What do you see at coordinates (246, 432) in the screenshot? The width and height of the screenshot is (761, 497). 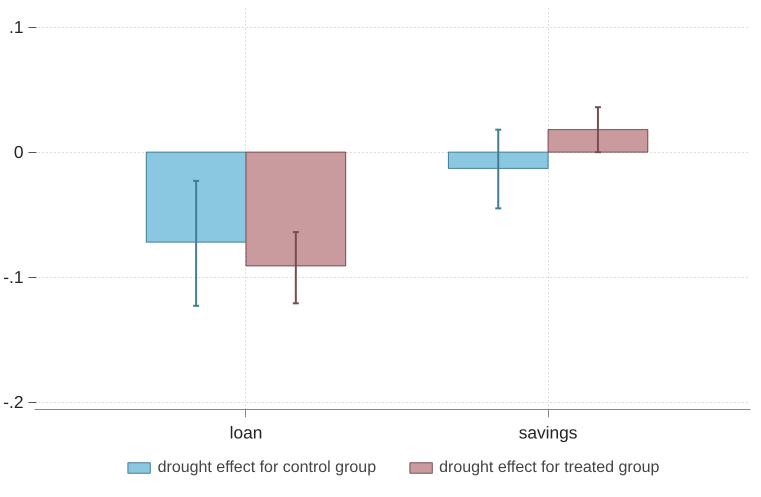 I see `x-tick-label: loan` at bounding box center [246, 432].